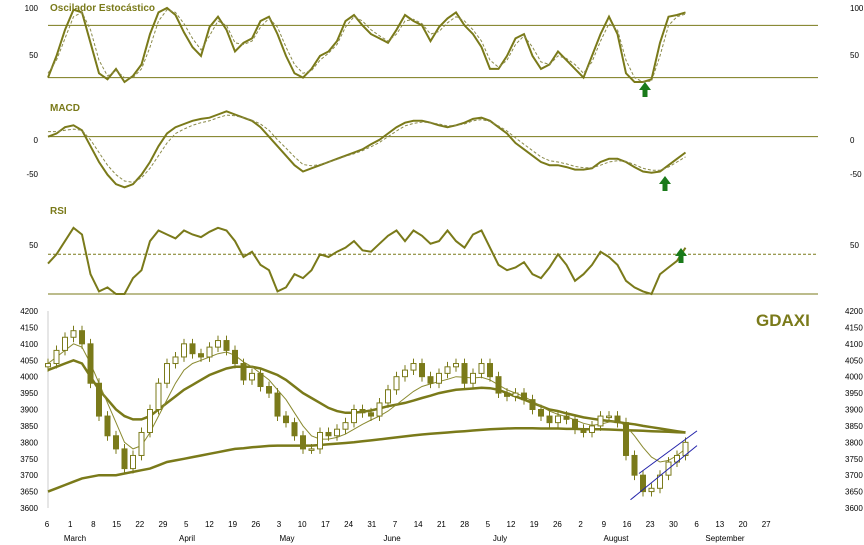  Describe the element at coordinates (33, 55) in the screenshot. I see `stoch-tick-left-1: 50` at that location.